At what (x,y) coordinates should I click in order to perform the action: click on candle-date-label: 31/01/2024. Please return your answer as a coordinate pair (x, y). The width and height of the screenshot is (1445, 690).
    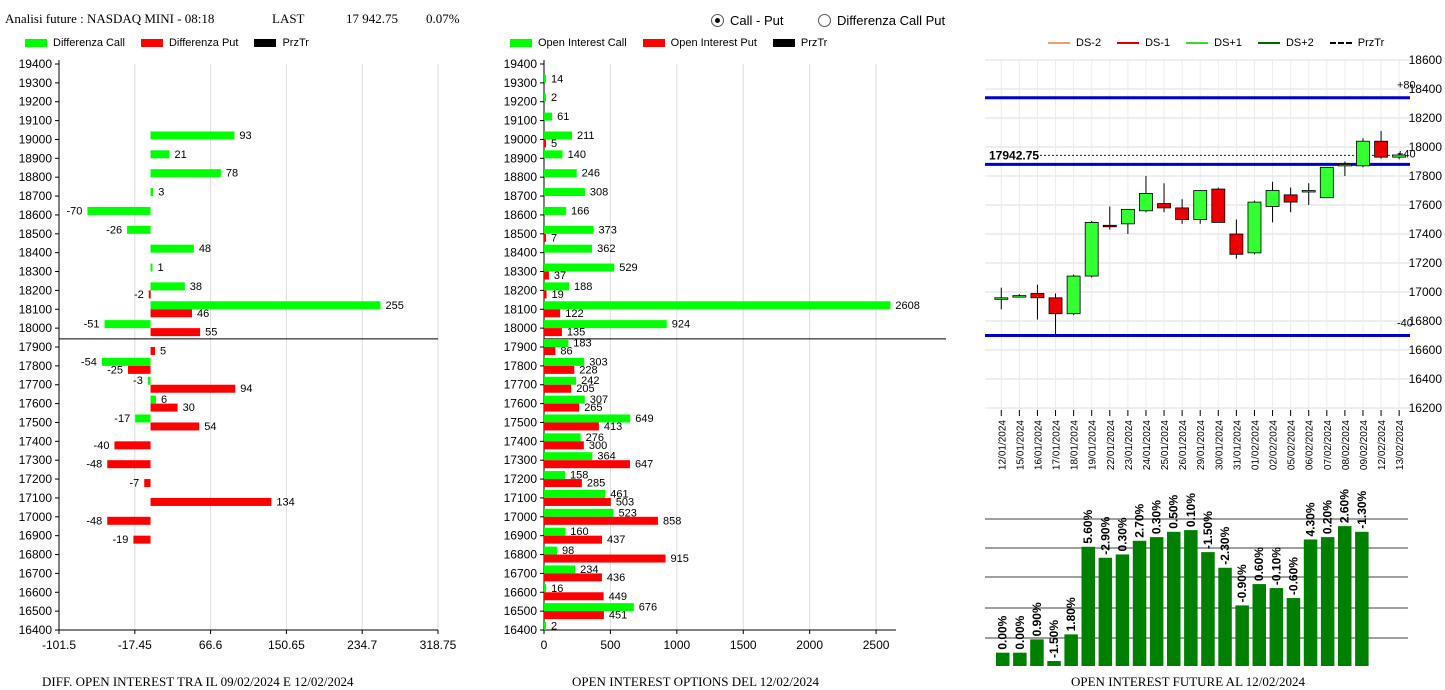
    Looking at the image, I should click on (1237, 445).